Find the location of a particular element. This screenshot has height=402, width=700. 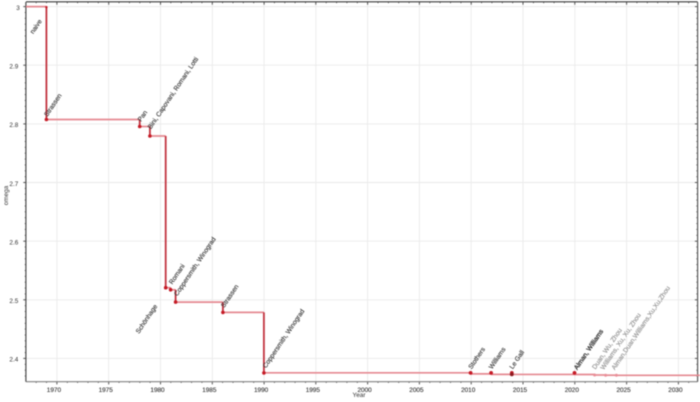

svg-text: 1975 is located at coordinates (106, 390).